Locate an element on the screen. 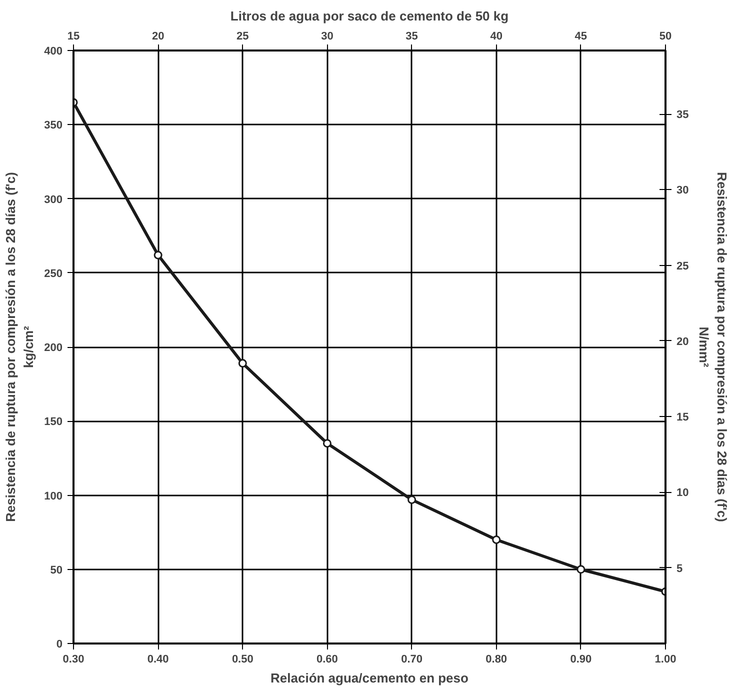  x2-tick-label: 45 is located at coordinates (581, 36).